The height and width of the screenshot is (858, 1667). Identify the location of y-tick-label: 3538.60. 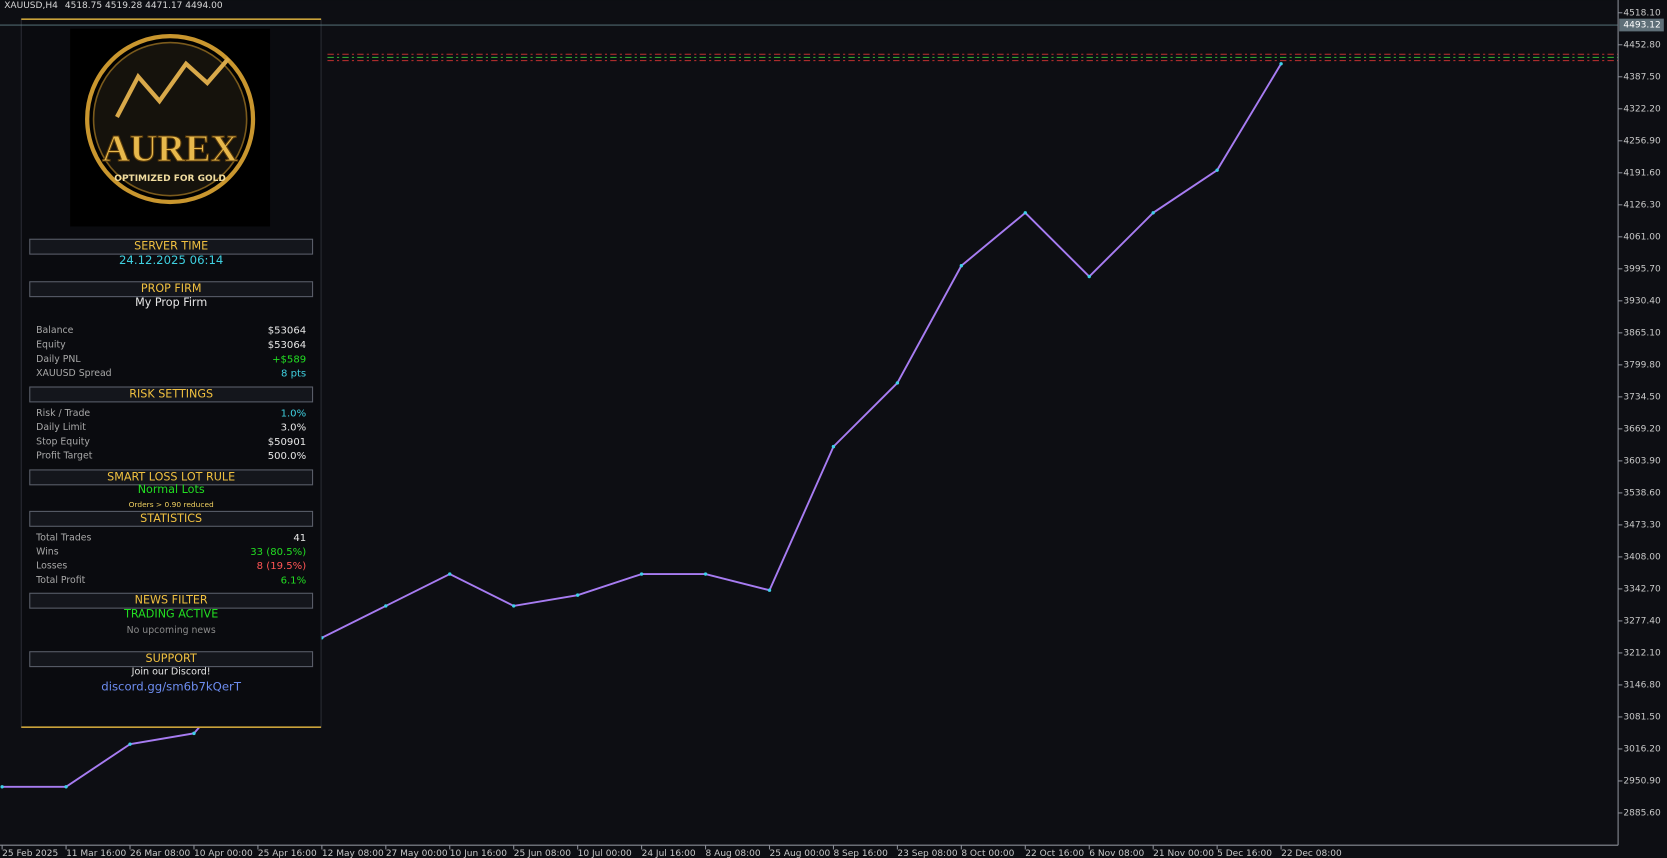
(1642, 493).